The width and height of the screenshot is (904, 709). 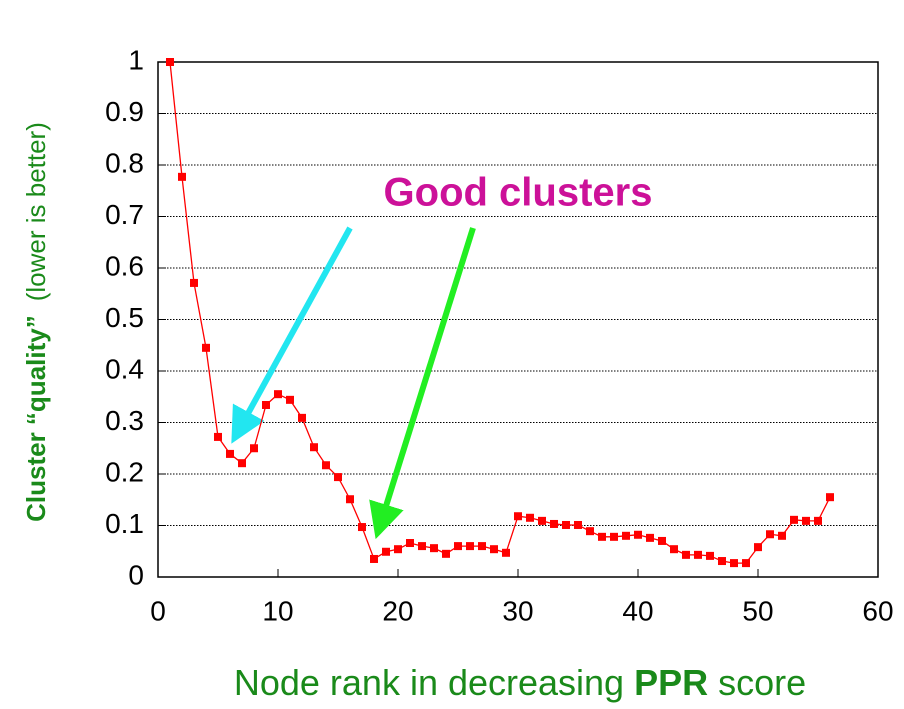 What do you see at coordinates (124, 368) in the screenshot?
I see `y-tick-label: 0.4` at bounding box center [124, 368].